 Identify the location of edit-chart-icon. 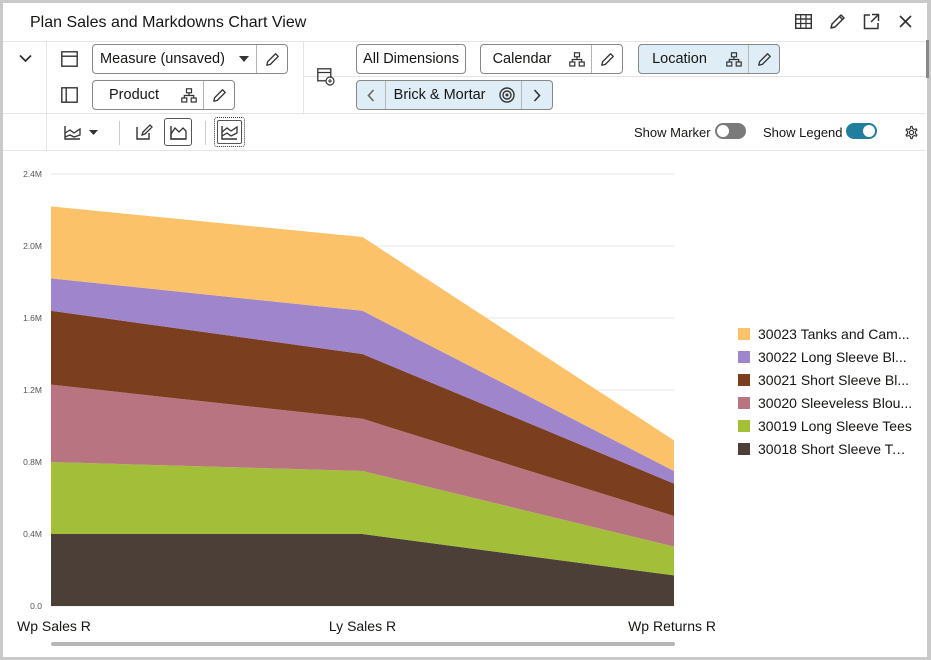
(144, 132).